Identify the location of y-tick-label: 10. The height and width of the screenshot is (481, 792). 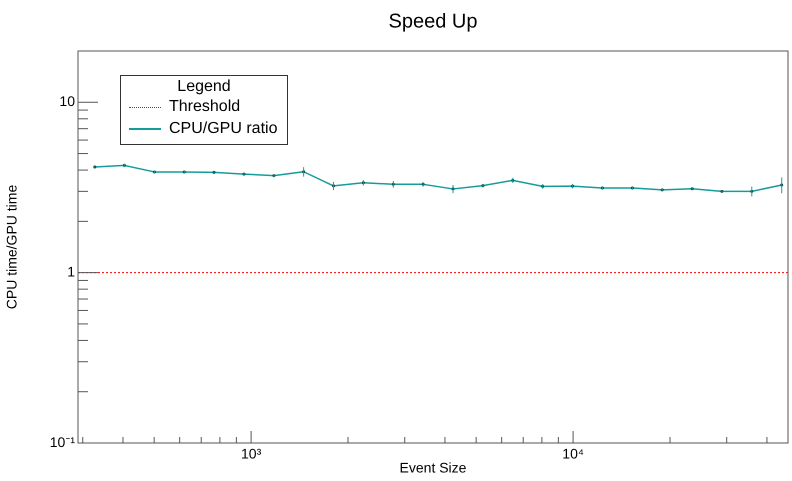
(67, 101).